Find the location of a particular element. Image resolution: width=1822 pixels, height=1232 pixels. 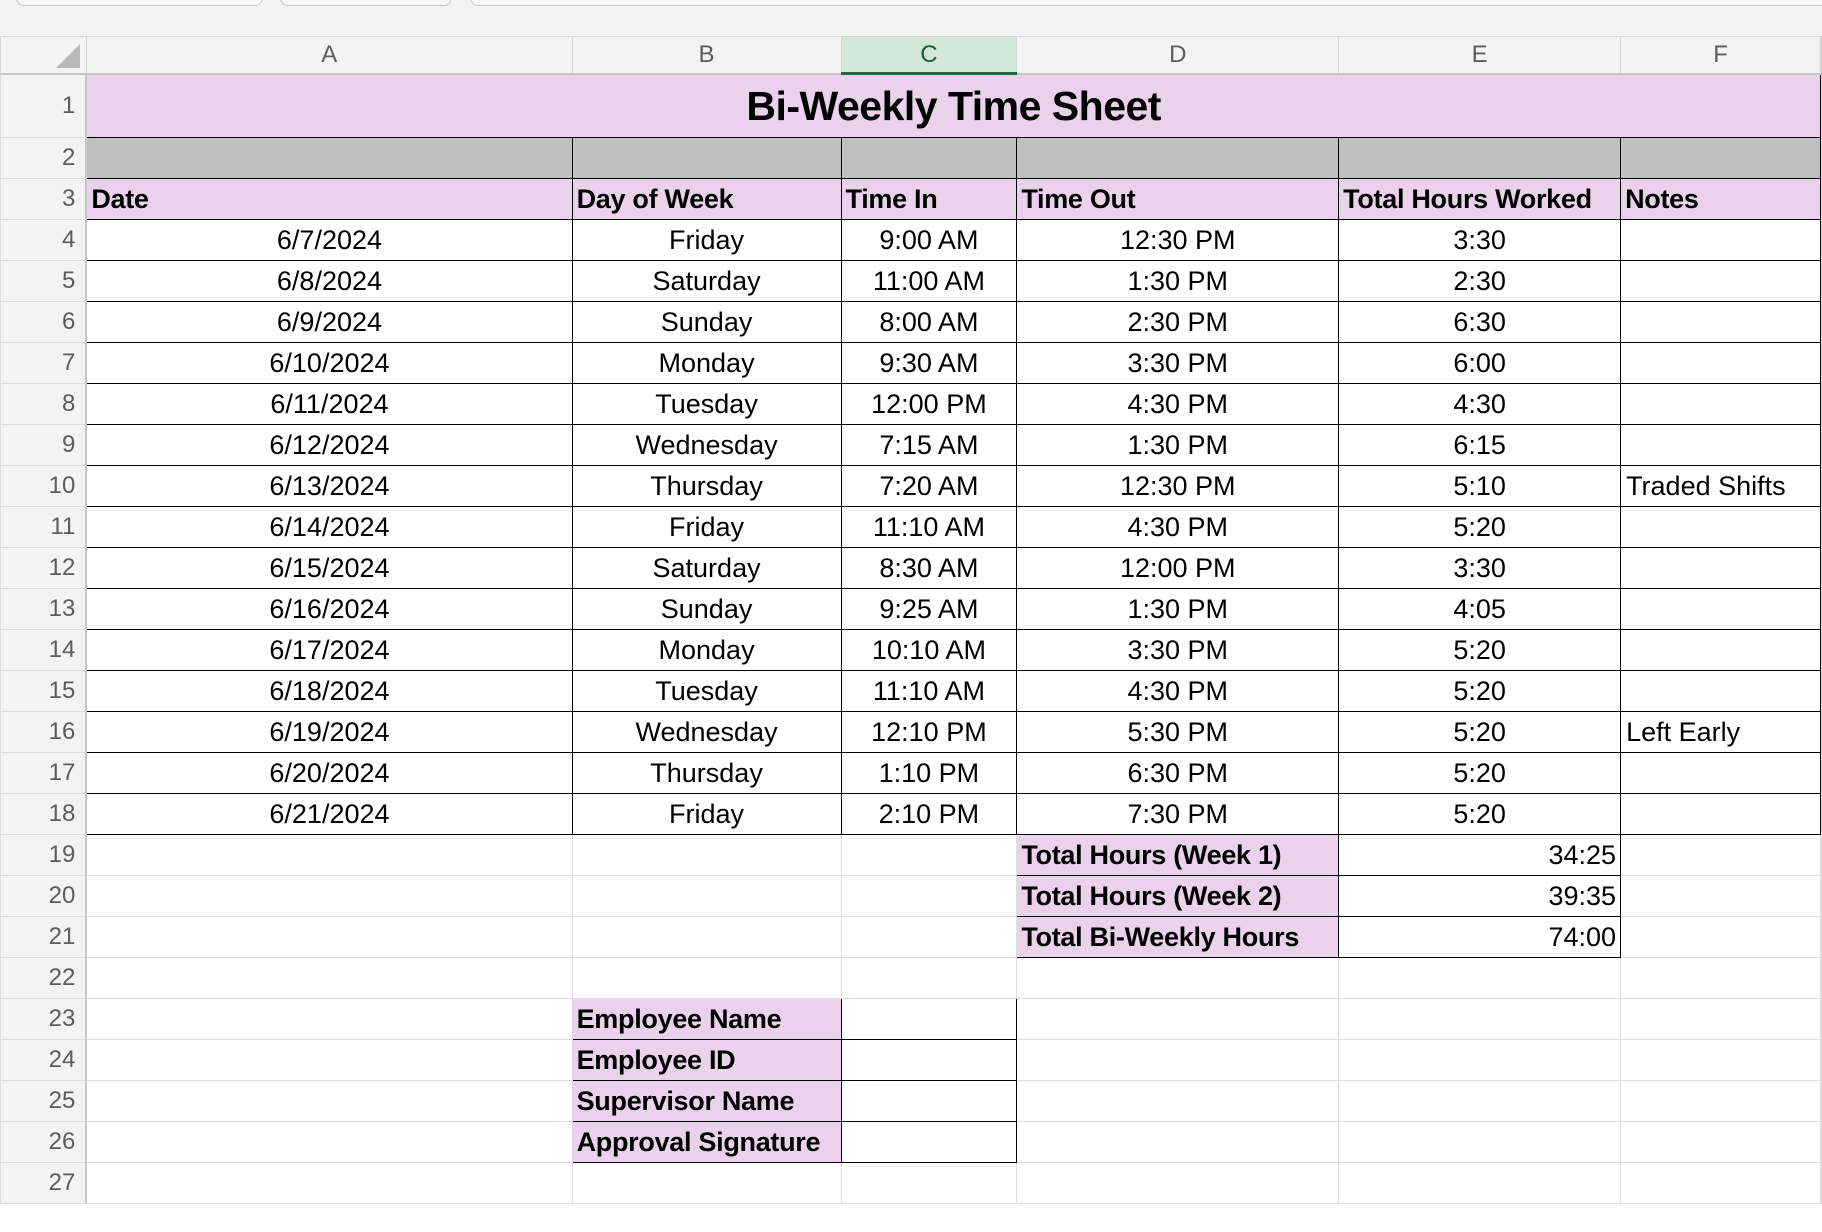

time-in-cell: 9:25 AM is located at coordinates (929, 609).